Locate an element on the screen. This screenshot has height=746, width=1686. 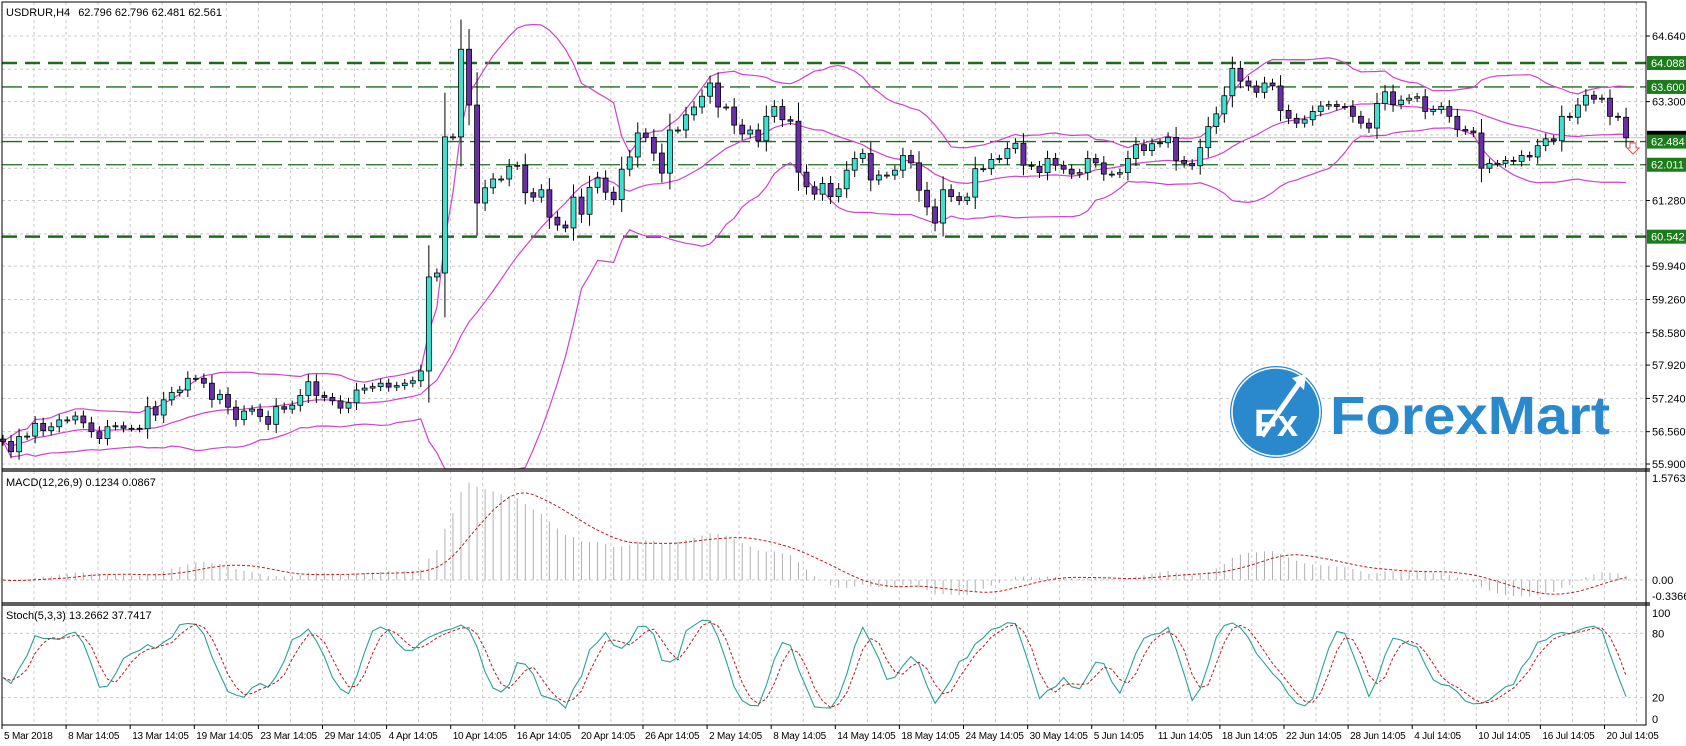
time-tick-label: 19 Mar 14:05 is located at coordinates (224, 736).